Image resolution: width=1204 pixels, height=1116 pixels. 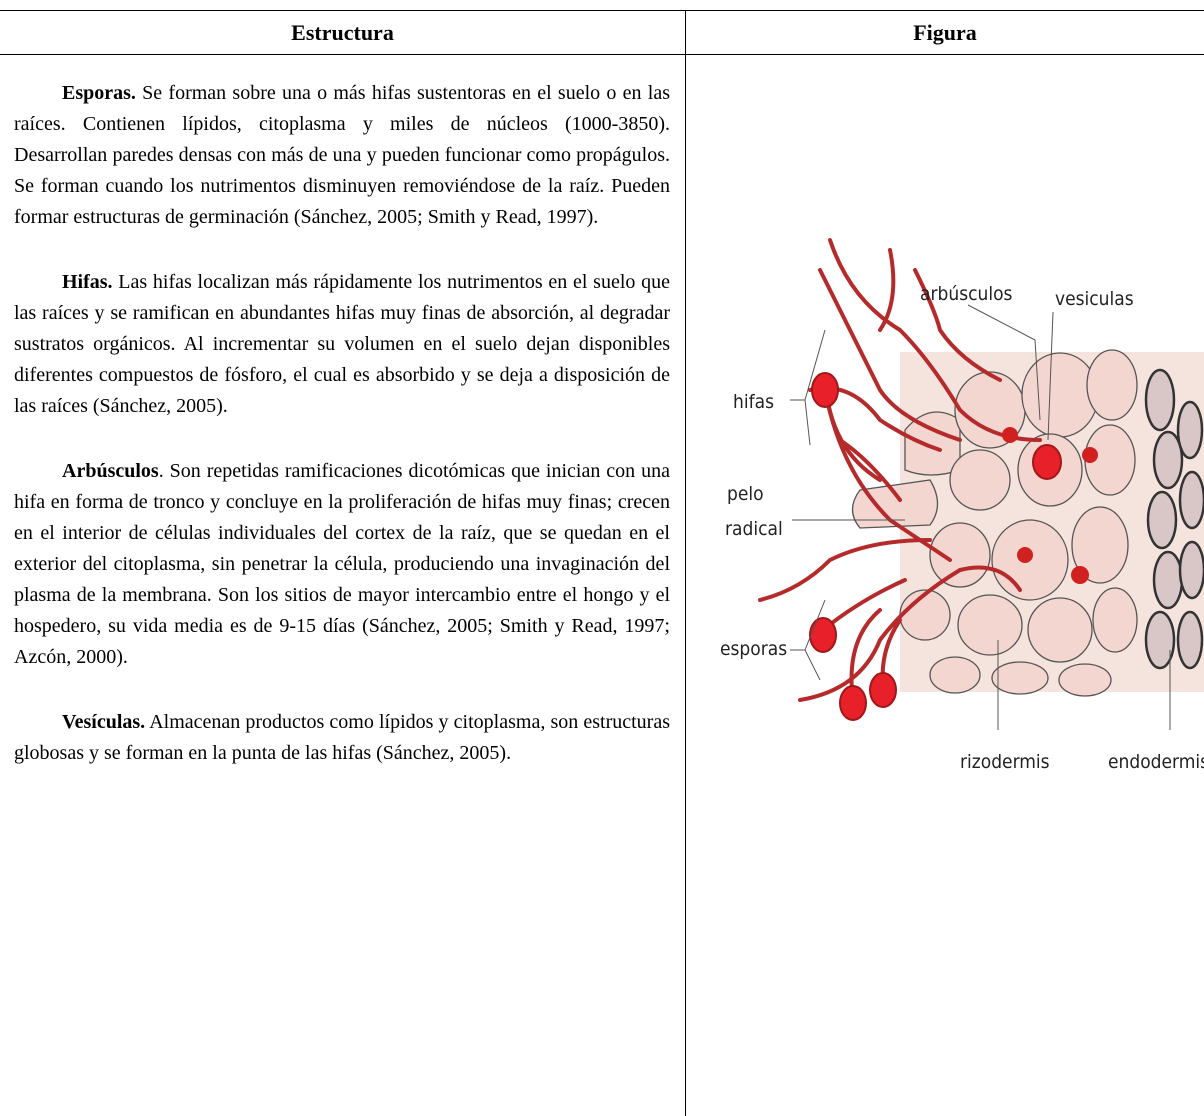 I want to click on term: Vesículas., so click(x=104, y=722).